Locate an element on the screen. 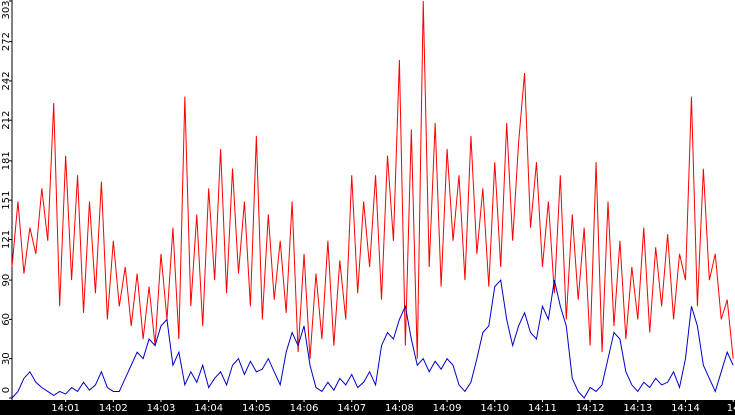  y-tick-label: 181 is located at coordinates (6, 160).